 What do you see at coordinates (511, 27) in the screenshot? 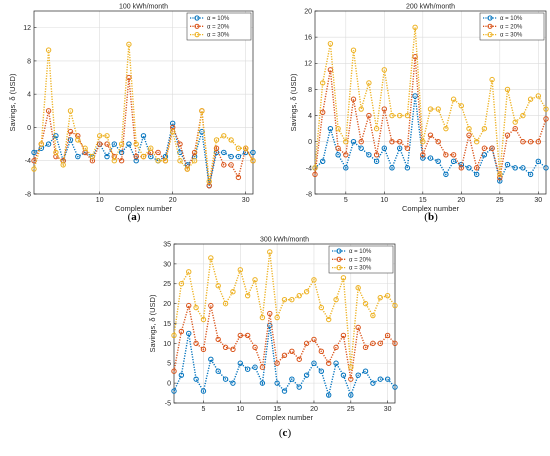
I see `legend-entry: α = 20%` at bounding box center [511, 27].